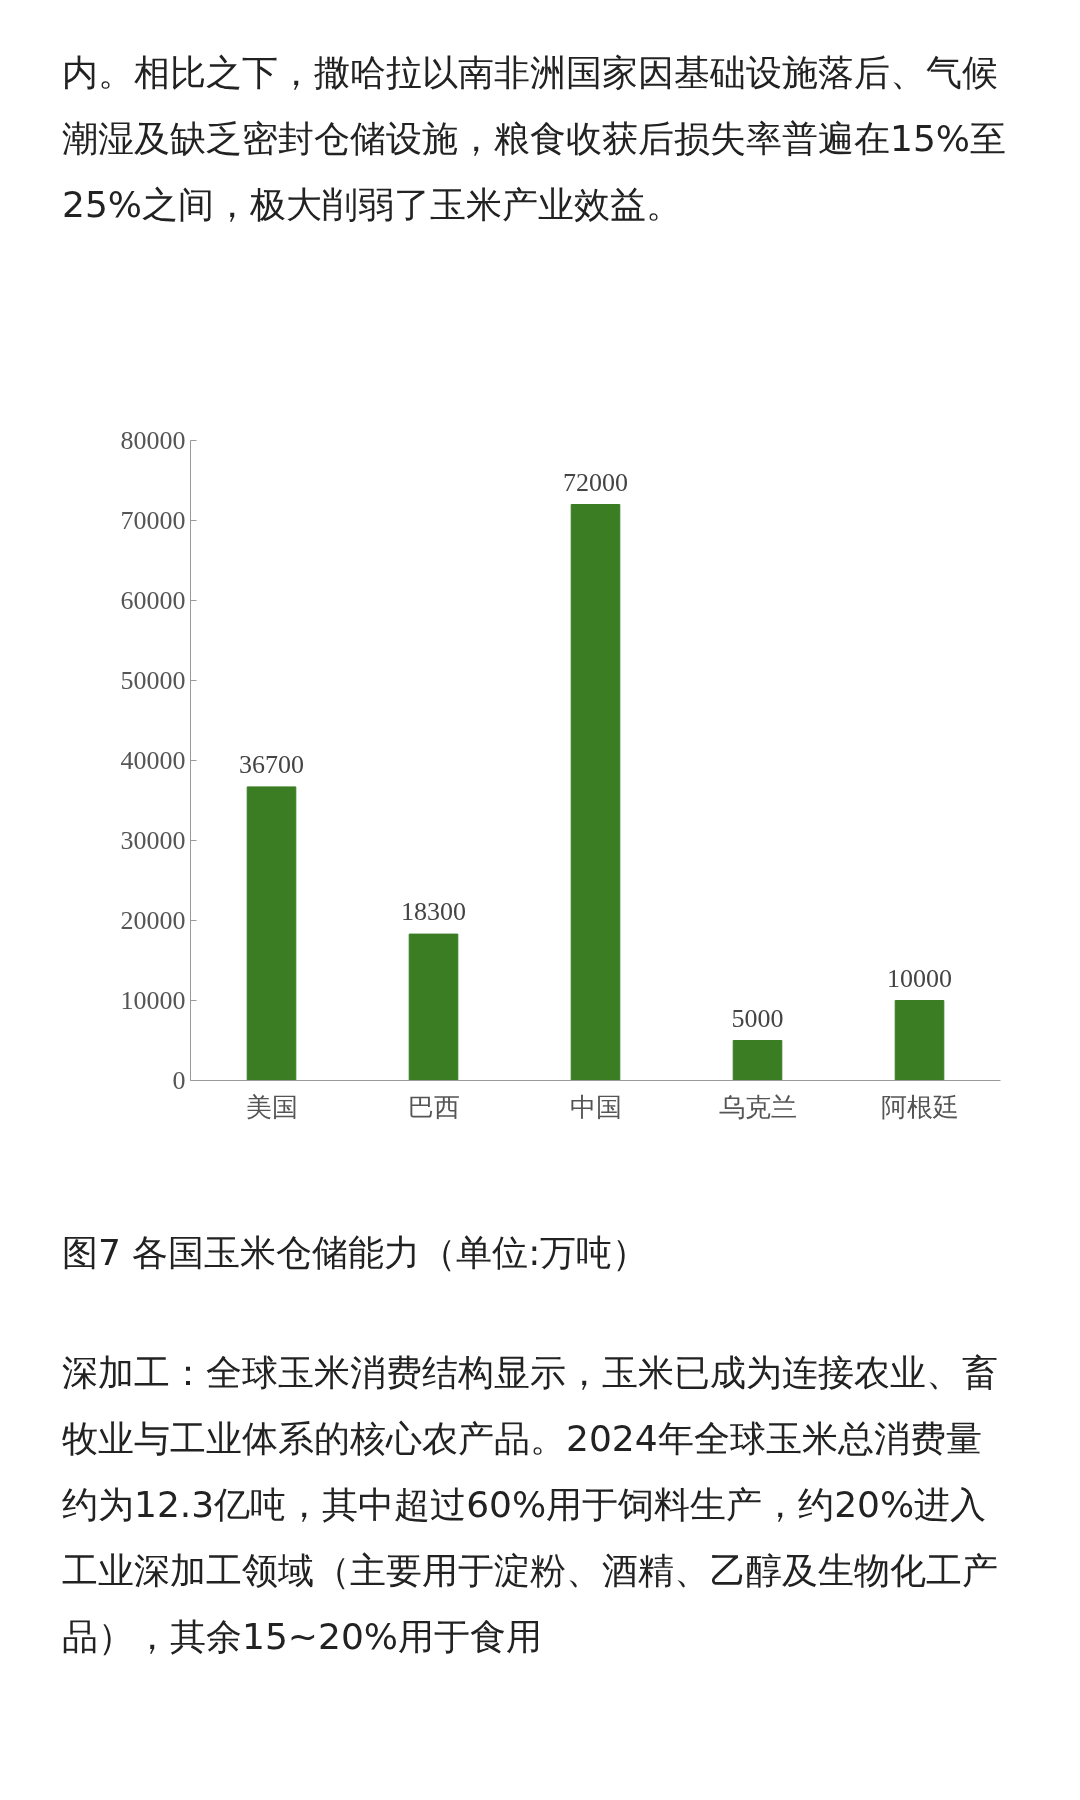 This screenshot has width=1080, height=1800. What do you see at coordinates (757, 1106) in the screenshot?
I see `x-tick-label: 乌克兰` at bounding box center [757, 1106].